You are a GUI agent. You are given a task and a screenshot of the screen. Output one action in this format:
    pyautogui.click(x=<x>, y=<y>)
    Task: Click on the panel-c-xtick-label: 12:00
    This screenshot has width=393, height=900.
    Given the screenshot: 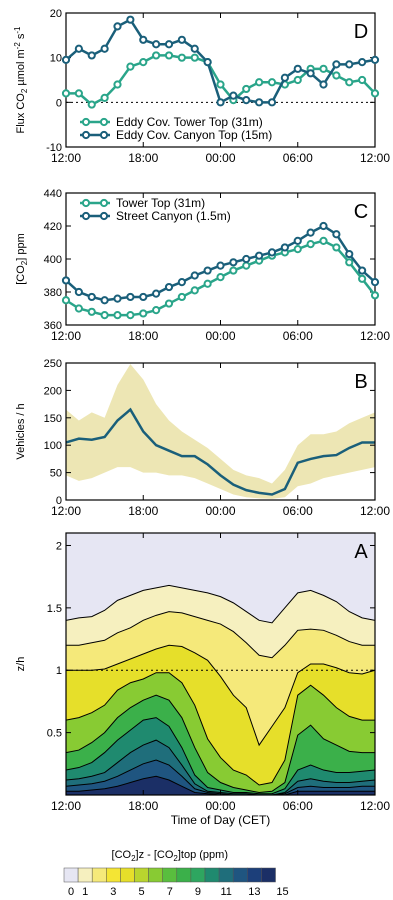 What is the action you would take?
    pyautogui.click(x=66, y=336)
    